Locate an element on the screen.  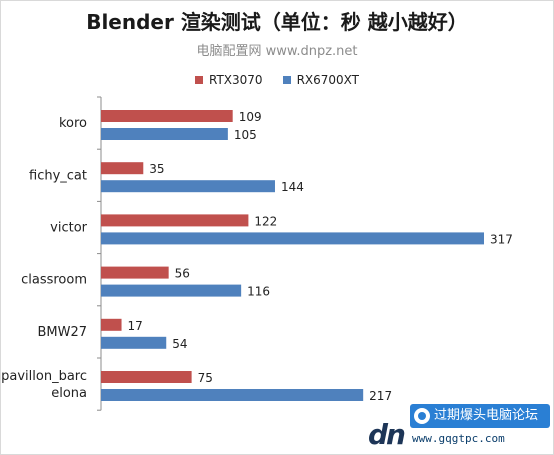
data-label: 317 is located at coordinates (501, 239).